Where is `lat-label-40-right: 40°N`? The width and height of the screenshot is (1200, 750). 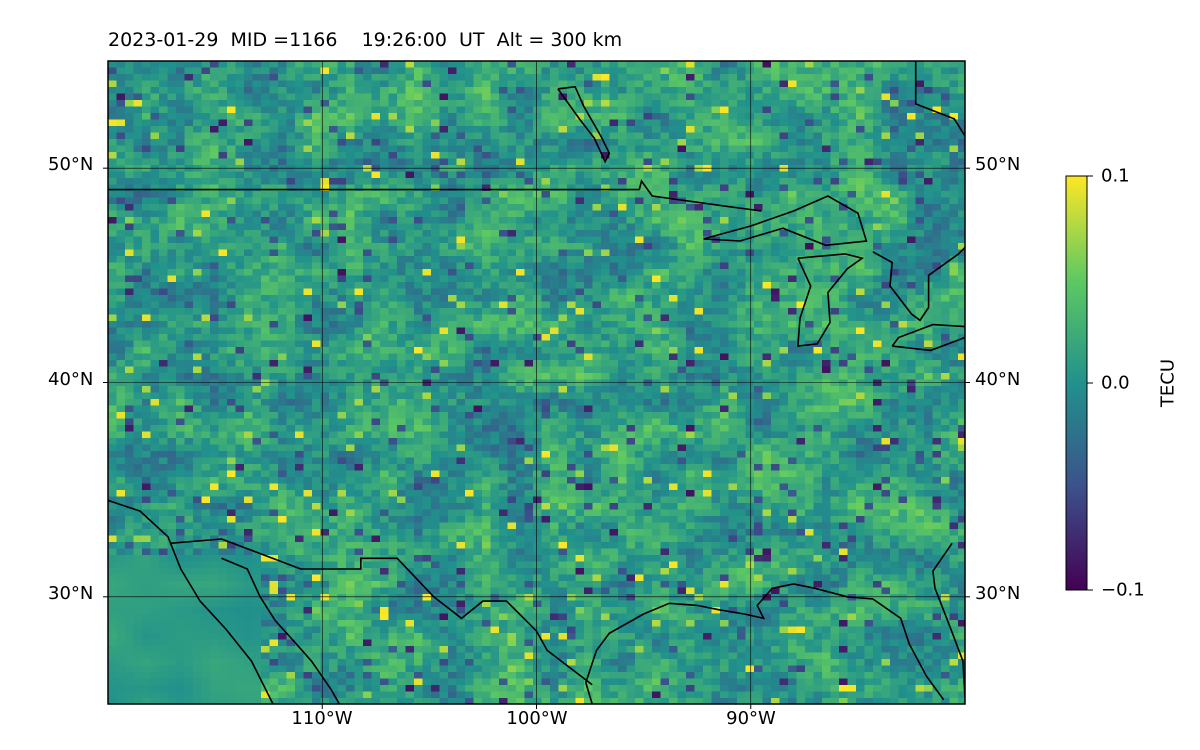 lat-label-40-right: 40°N is located at coordinates (998, 379).